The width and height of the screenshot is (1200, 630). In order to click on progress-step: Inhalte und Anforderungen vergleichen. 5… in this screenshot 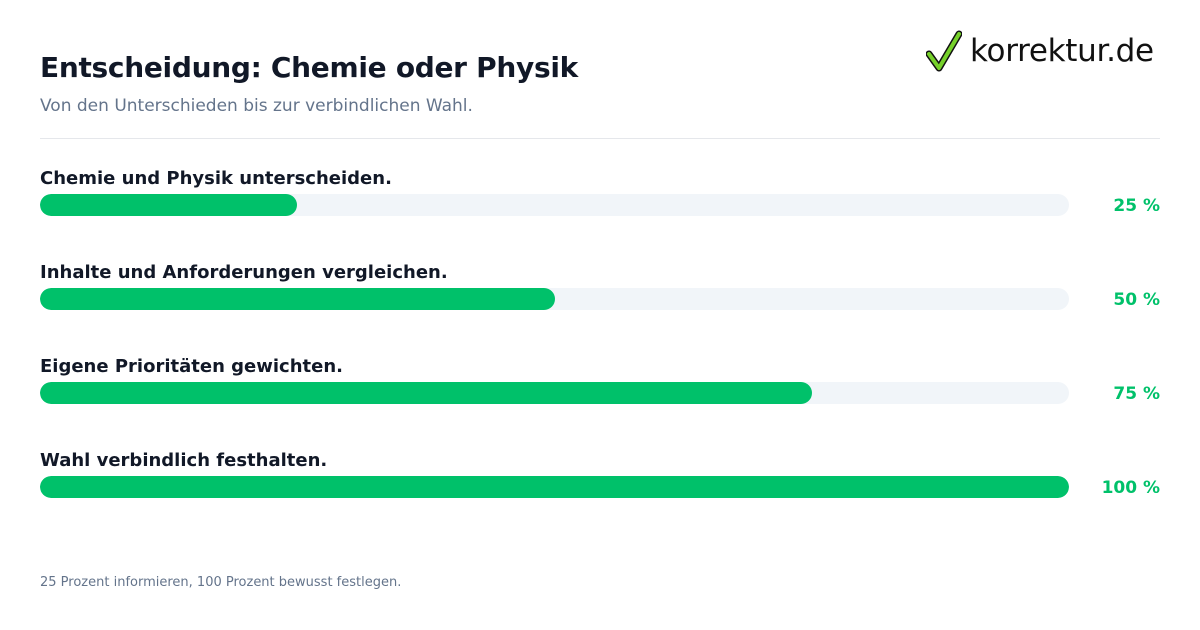, I will do `click(600, 292)`.